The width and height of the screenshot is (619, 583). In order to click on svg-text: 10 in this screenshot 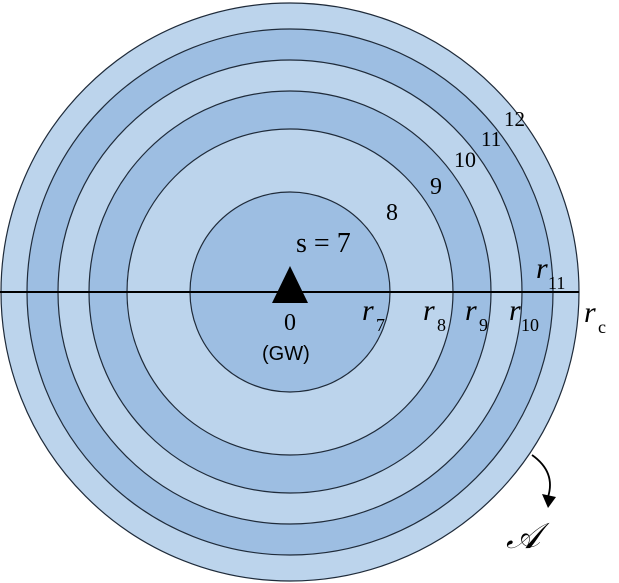, I will do `click(530, 325)`.